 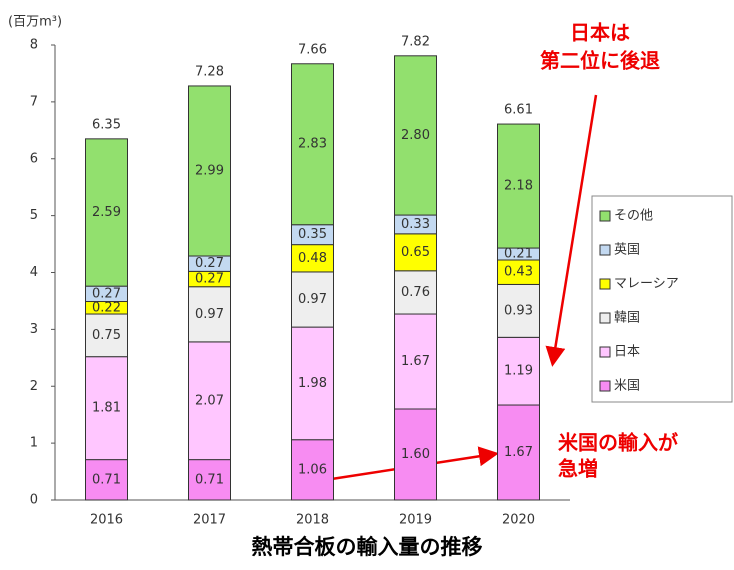 I want to click on data-label: 0.48, so click(x=312, y=258).